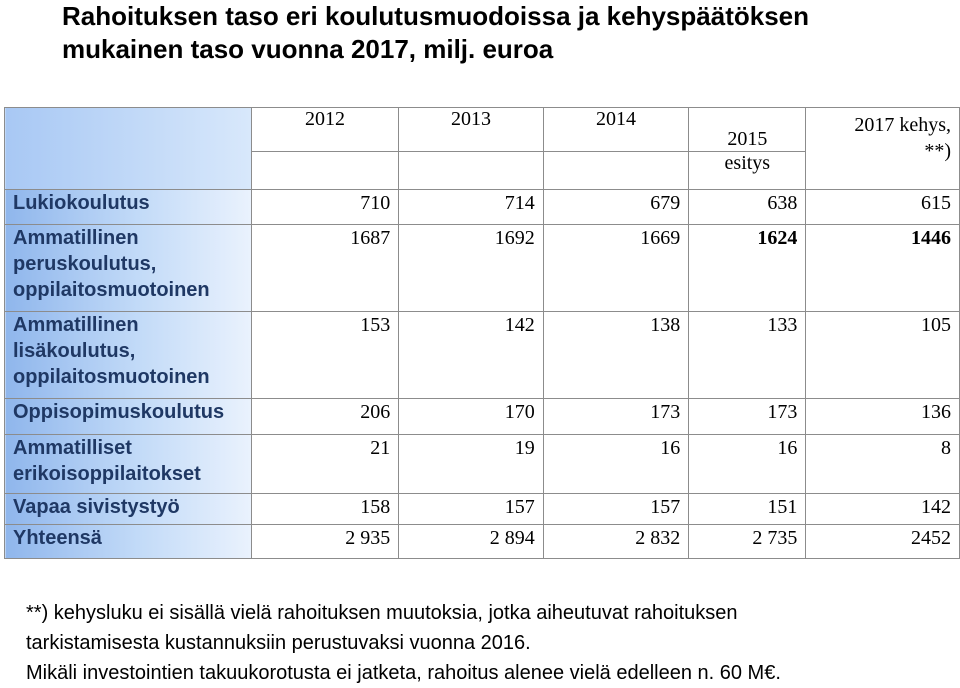 The height and width of the screenshot is (688, 960). Describe the element at coordinates (616, 355) in the screenshot. I see `table-cell: 138` at that location.